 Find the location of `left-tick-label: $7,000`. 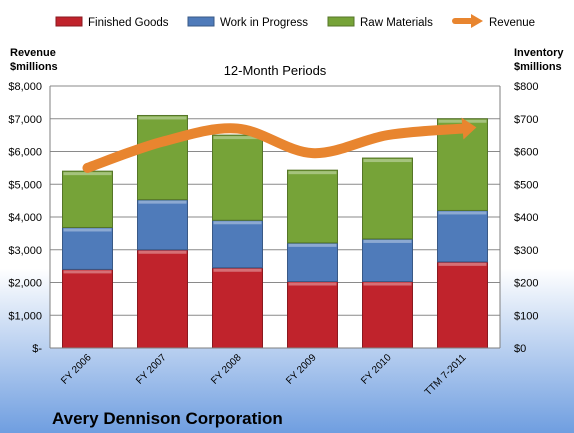

left-tick-label: $7,000 is located at coordinates (25, 120).